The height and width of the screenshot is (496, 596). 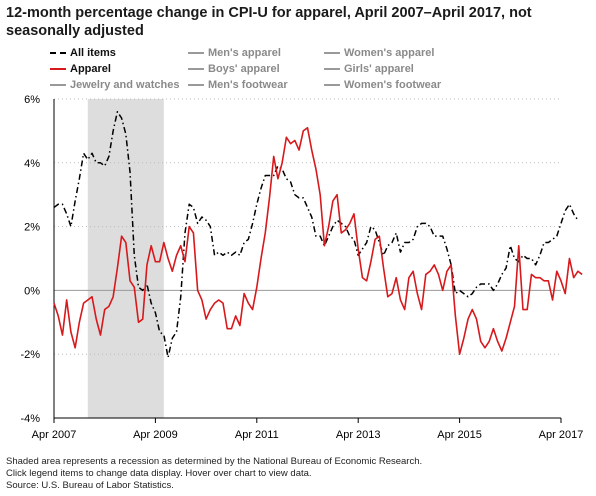 I want to click on legend-label: Men's apparel, so click(x=244, y=53).